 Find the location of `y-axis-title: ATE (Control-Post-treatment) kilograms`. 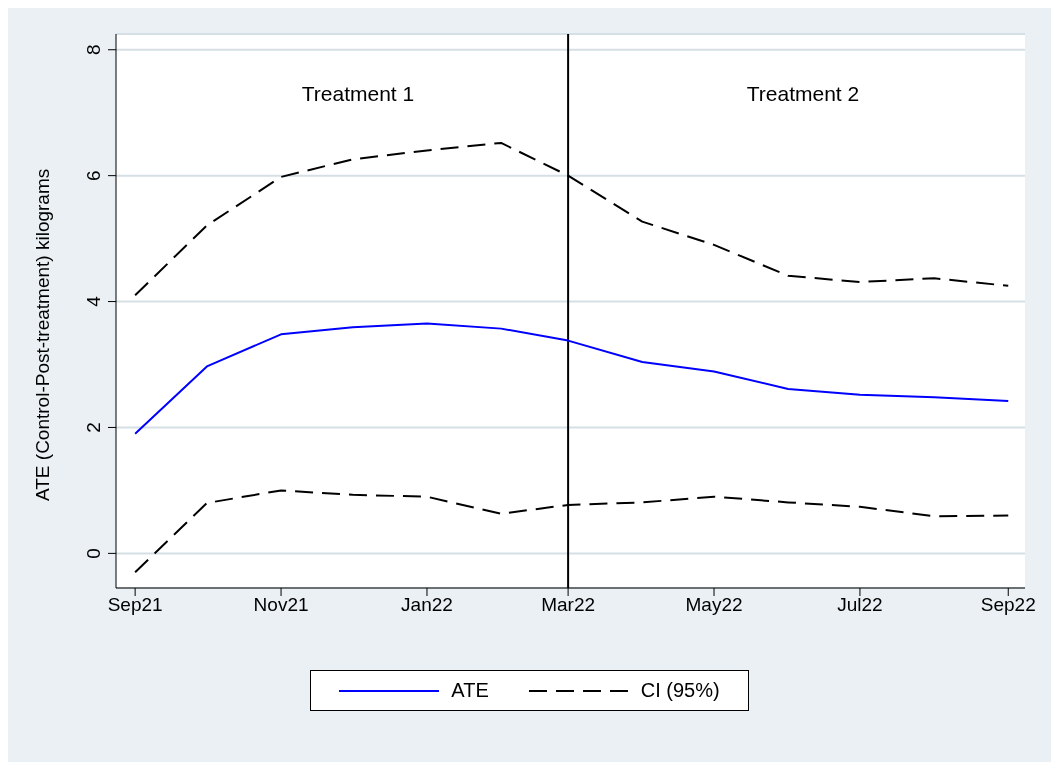

y-axis-title: ATE (Control-Post-treatment) kilograms is located at coordinates (42, 334).